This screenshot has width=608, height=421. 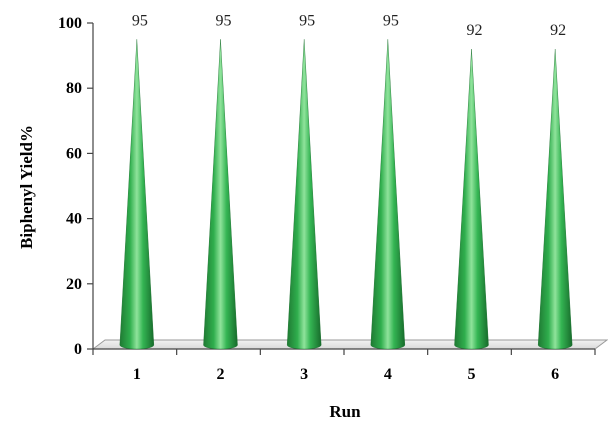 I want to click on y-tick-label: 0, so click(x=78, y=349).